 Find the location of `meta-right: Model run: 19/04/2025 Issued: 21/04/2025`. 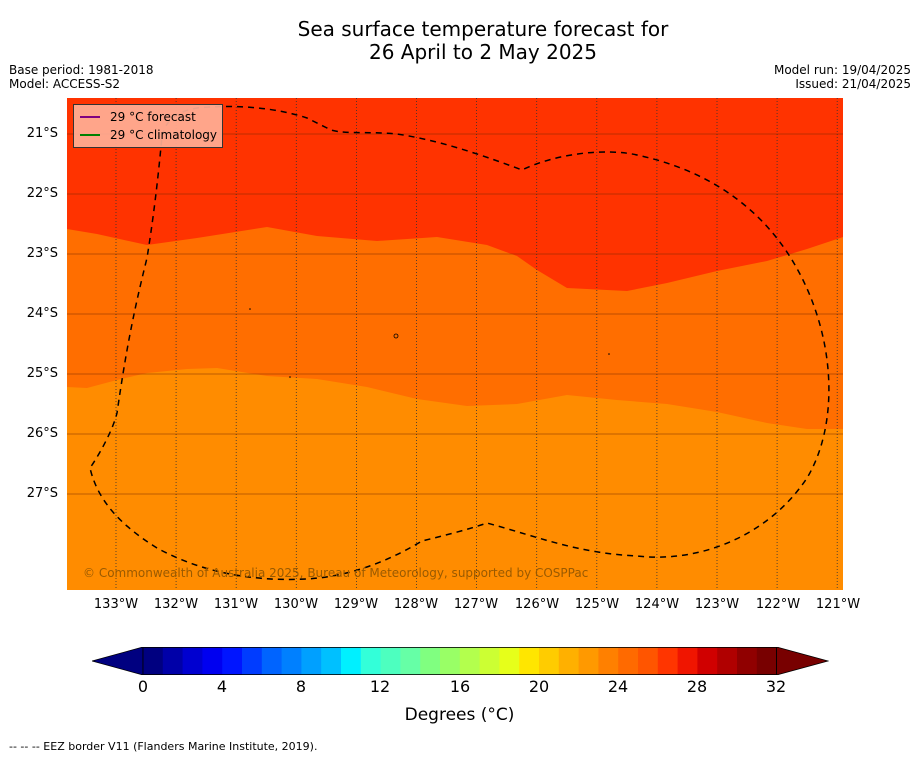

meta-right: Model run: 19/04/2025 Issued: 21/04/2025 is located at coordinates (842, 77).